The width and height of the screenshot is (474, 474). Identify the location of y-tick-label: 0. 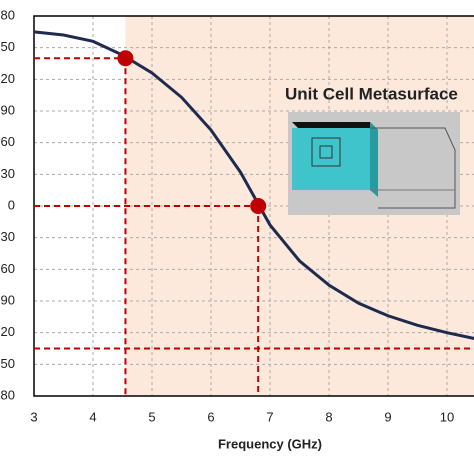
(11, 204).